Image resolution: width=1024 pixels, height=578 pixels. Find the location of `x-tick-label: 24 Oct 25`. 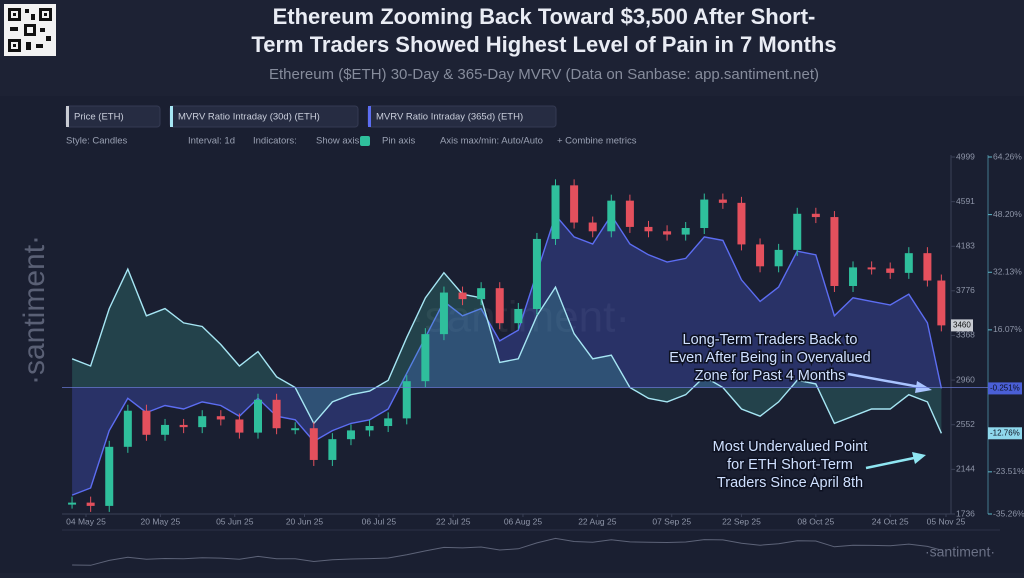

x-tick-label: 24 Oct 25 is located at coordinates (890, 521).